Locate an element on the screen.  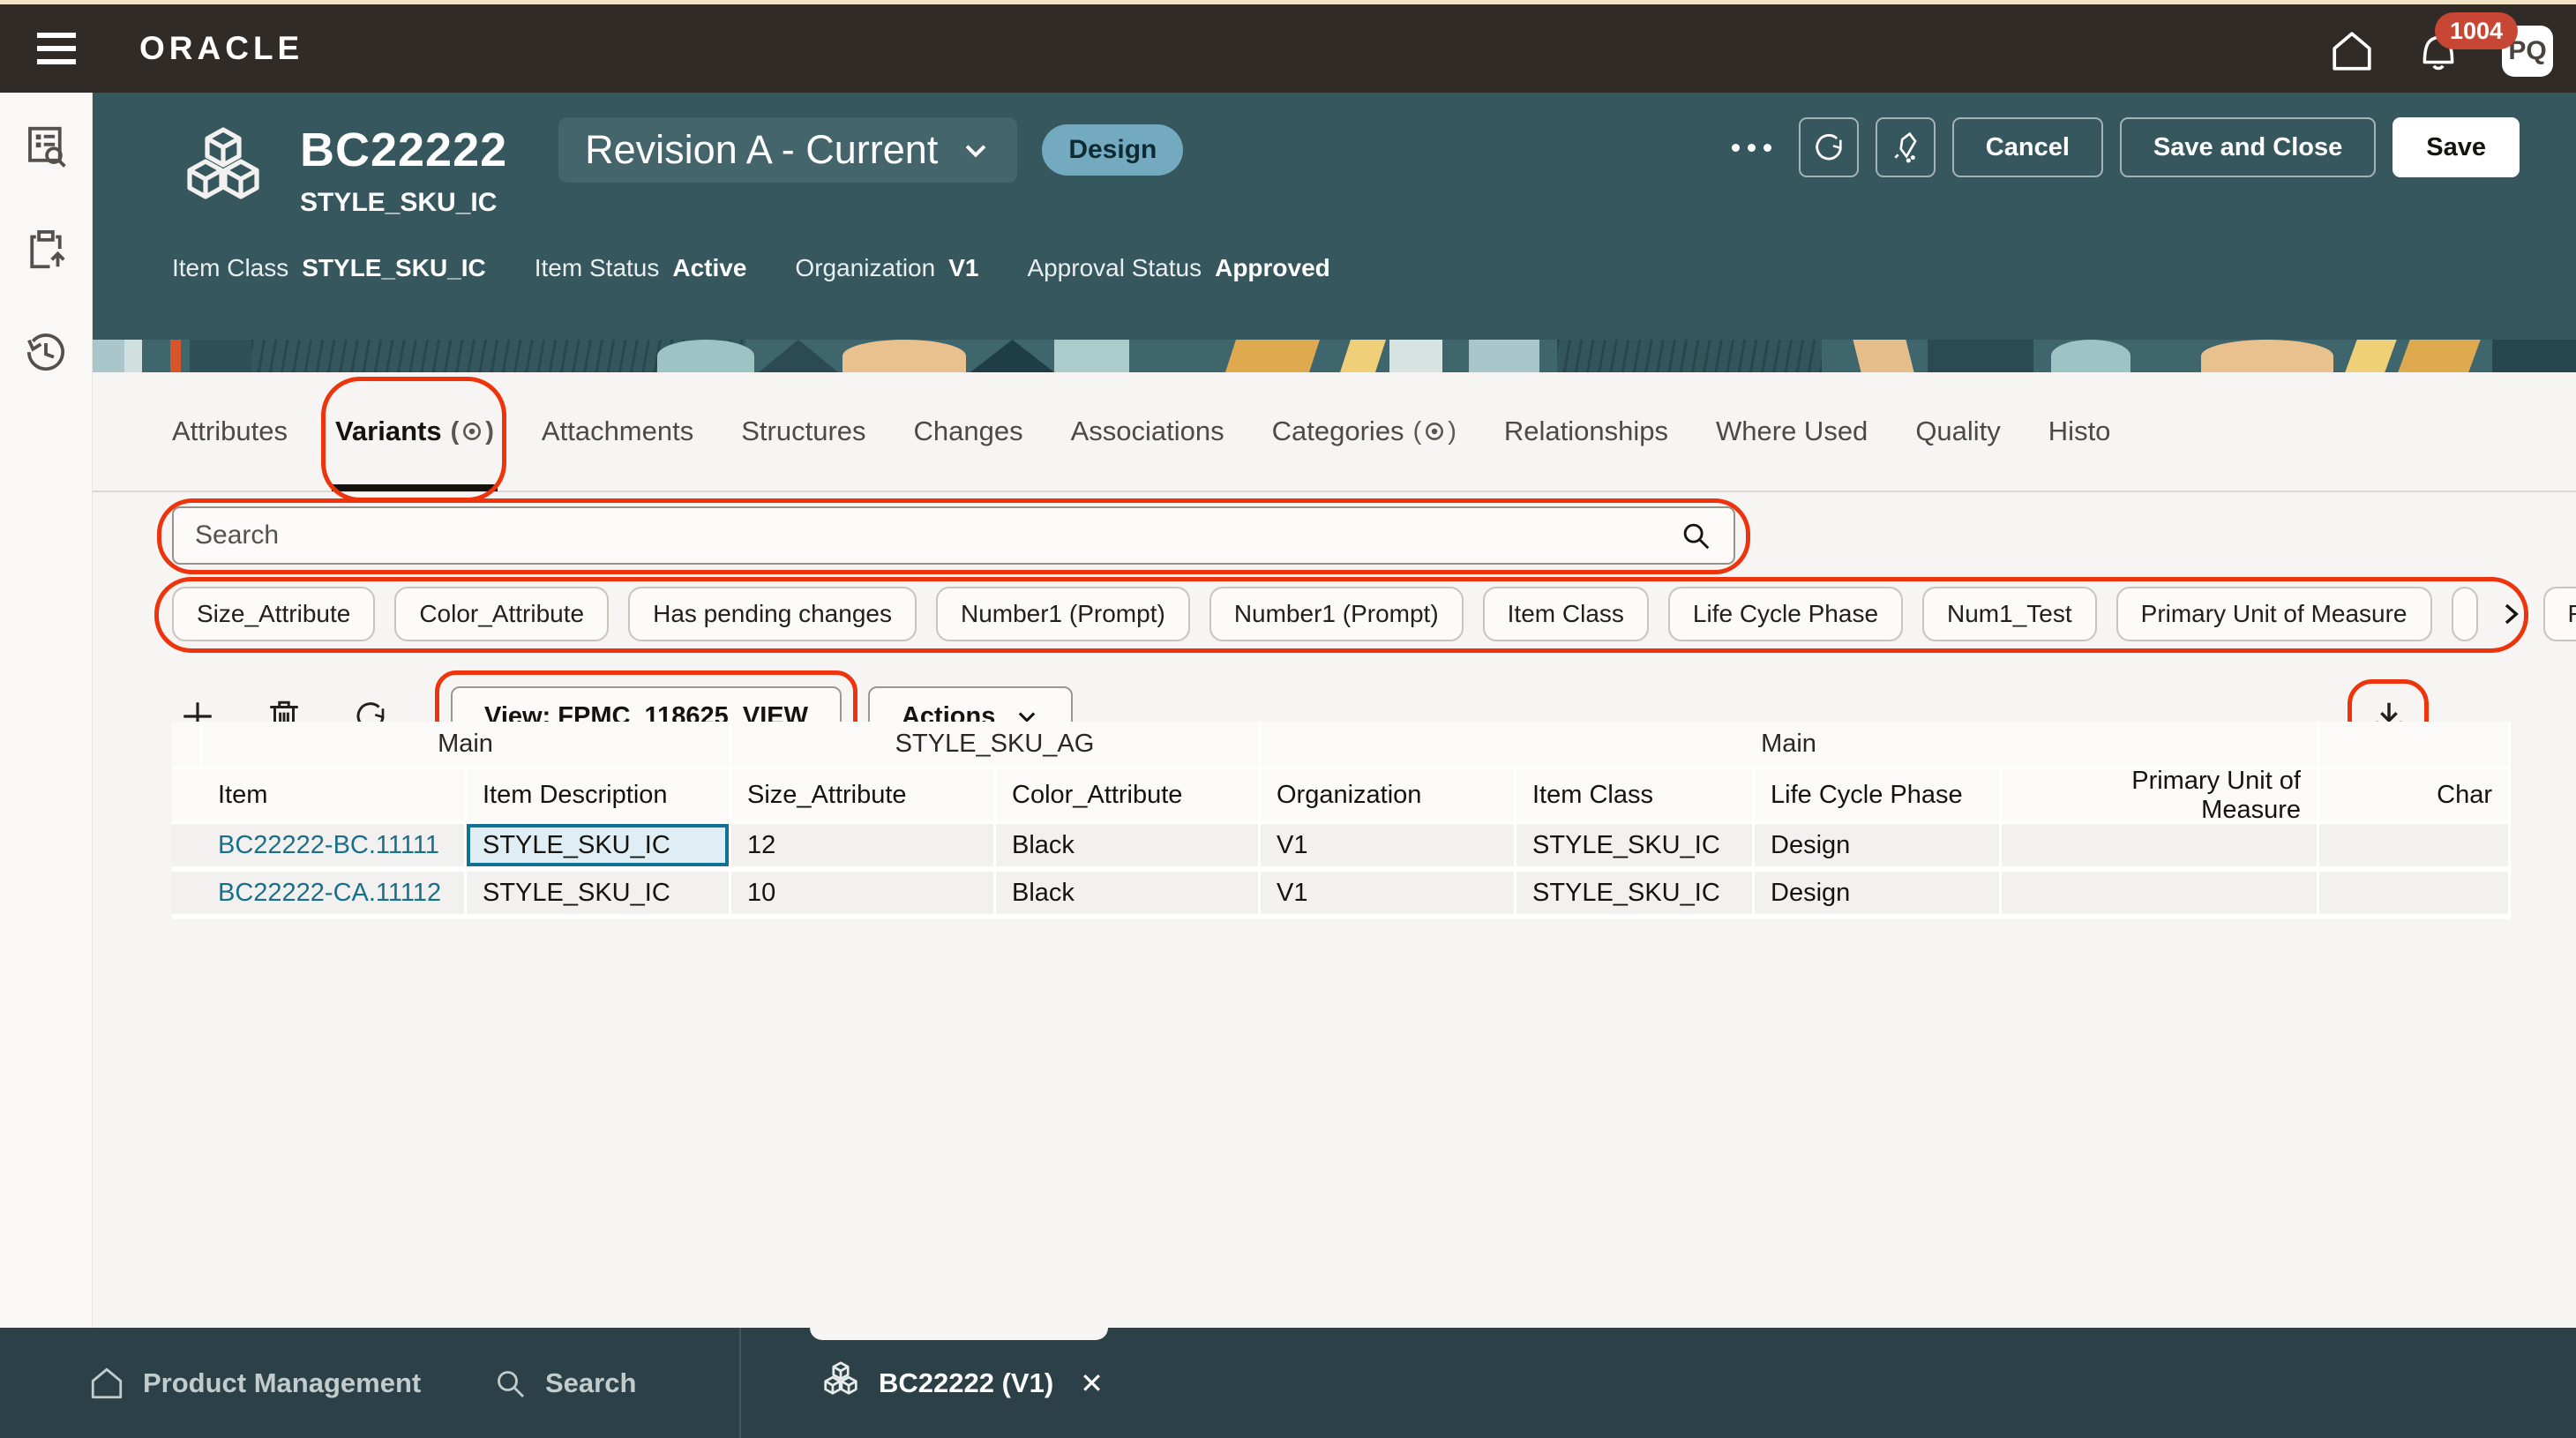
tab-categories: Categories () is located at coordinates (1364, 431).